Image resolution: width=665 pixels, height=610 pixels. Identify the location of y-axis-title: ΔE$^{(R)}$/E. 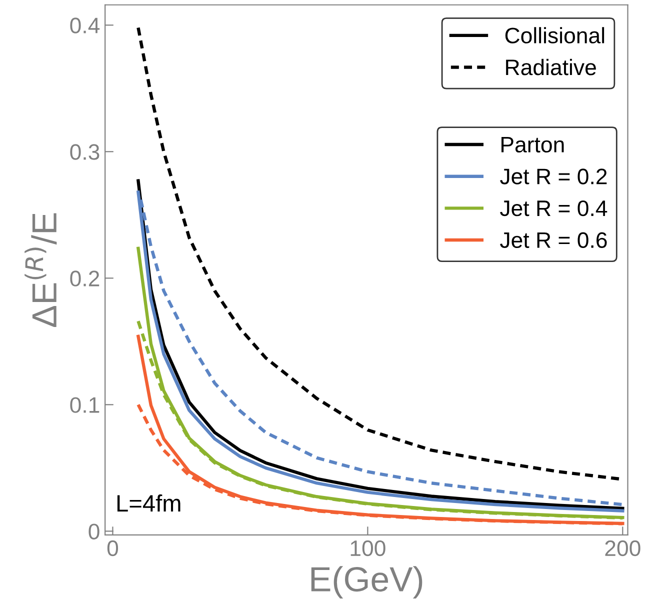
(40, 270).